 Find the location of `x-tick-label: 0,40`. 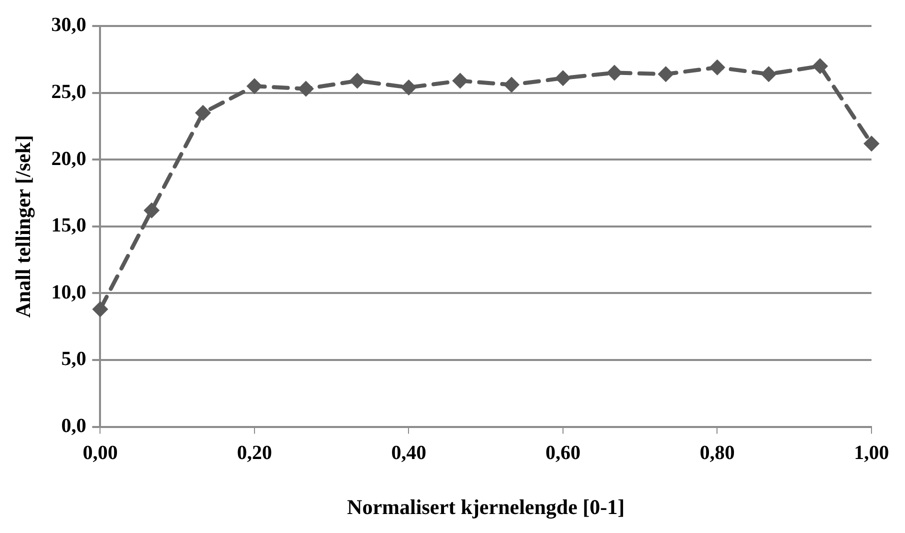

x-tick-label: 0,40 is located at coordinates (408, 453).